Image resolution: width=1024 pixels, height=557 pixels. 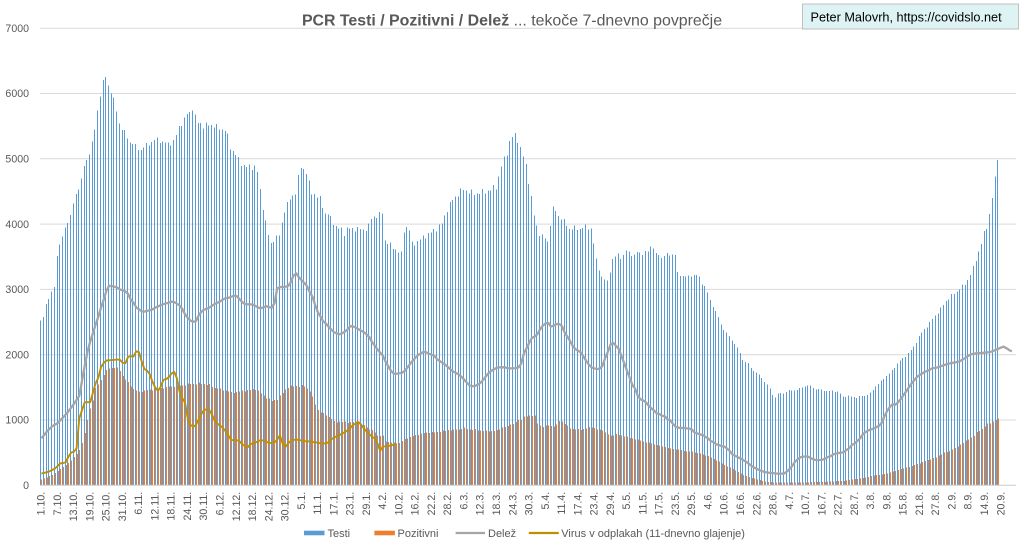 What do you see at coordinates (920, 504) in the screenshot?
I see `svg-text: 21.8.` at bounding box center [920, 504].